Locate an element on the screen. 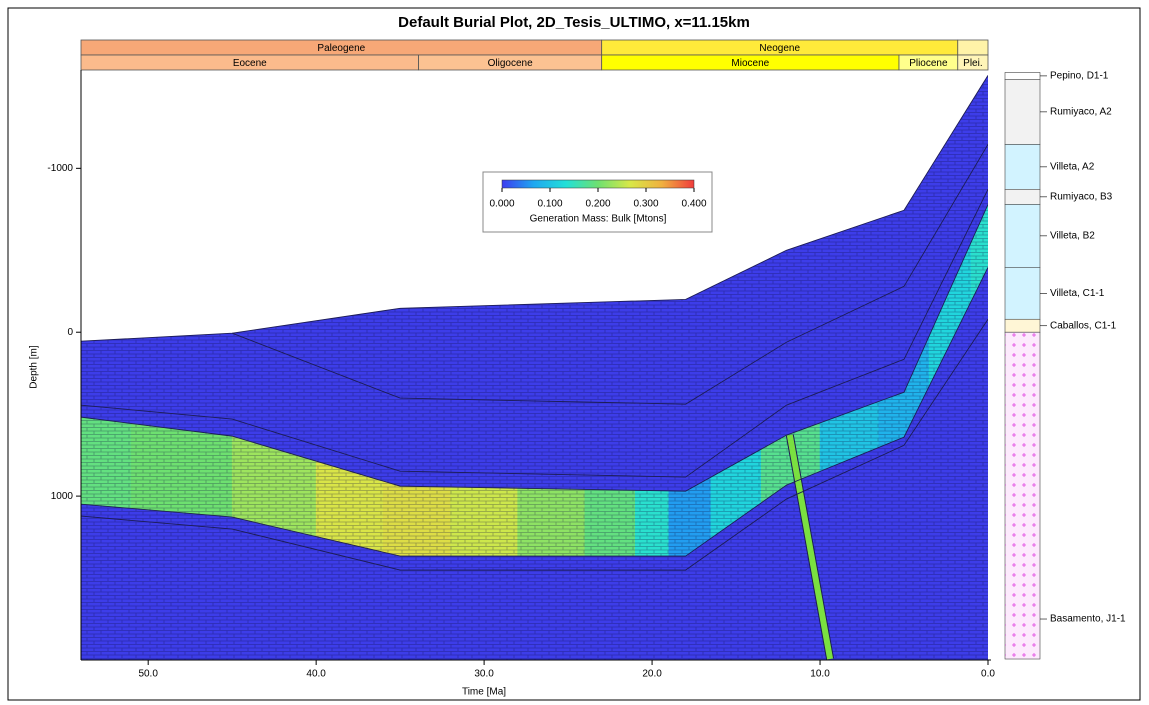 This screenshot has width=1149, height=705. x-tick-label: 10.0 is located at coordinates (820, 674).